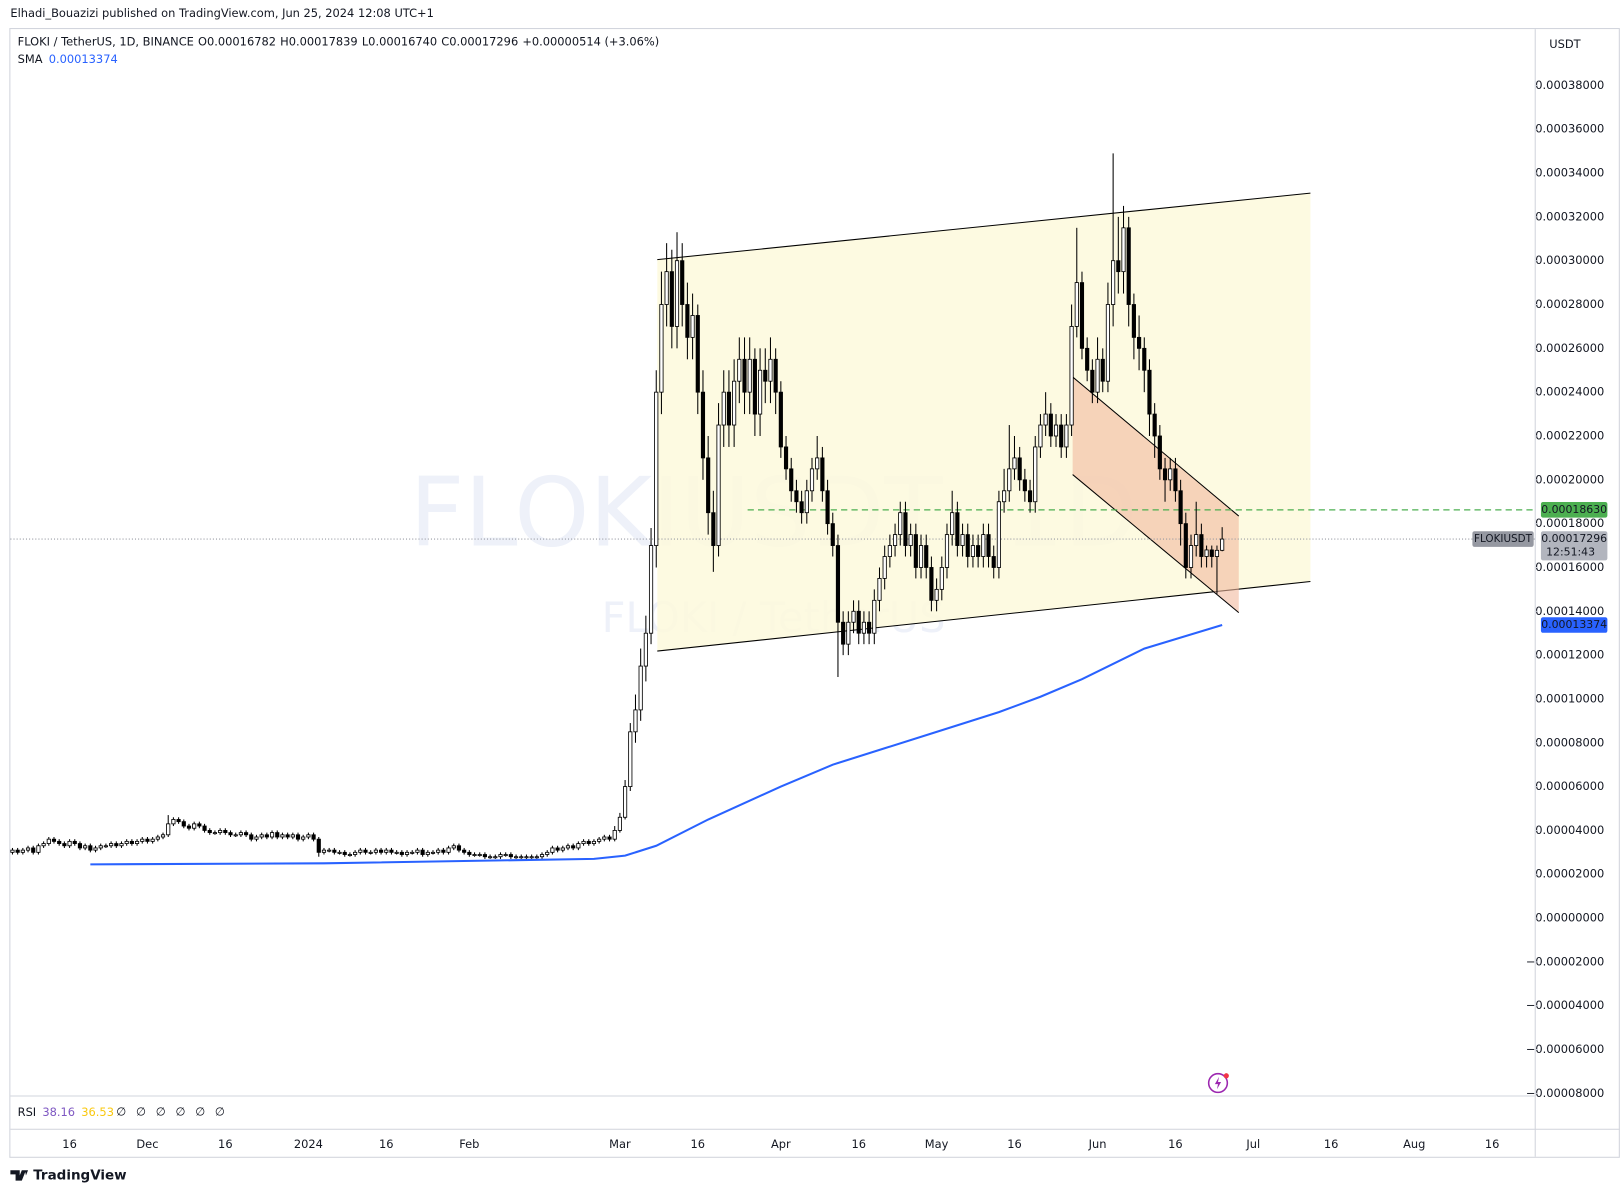  I want to click on symbol-tag-label: FLOKIUSDT, so click(1503, 539).